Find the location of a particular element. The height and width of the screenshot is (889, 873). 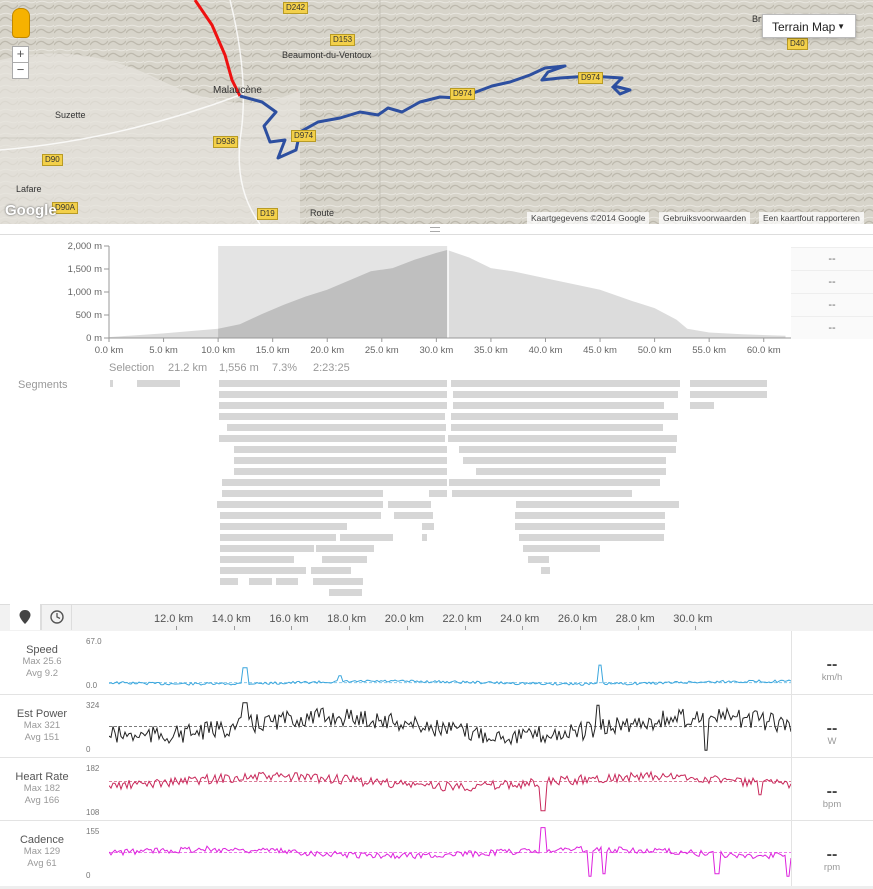

metric-axis-min: 108 is located at coordinates (93, 812).